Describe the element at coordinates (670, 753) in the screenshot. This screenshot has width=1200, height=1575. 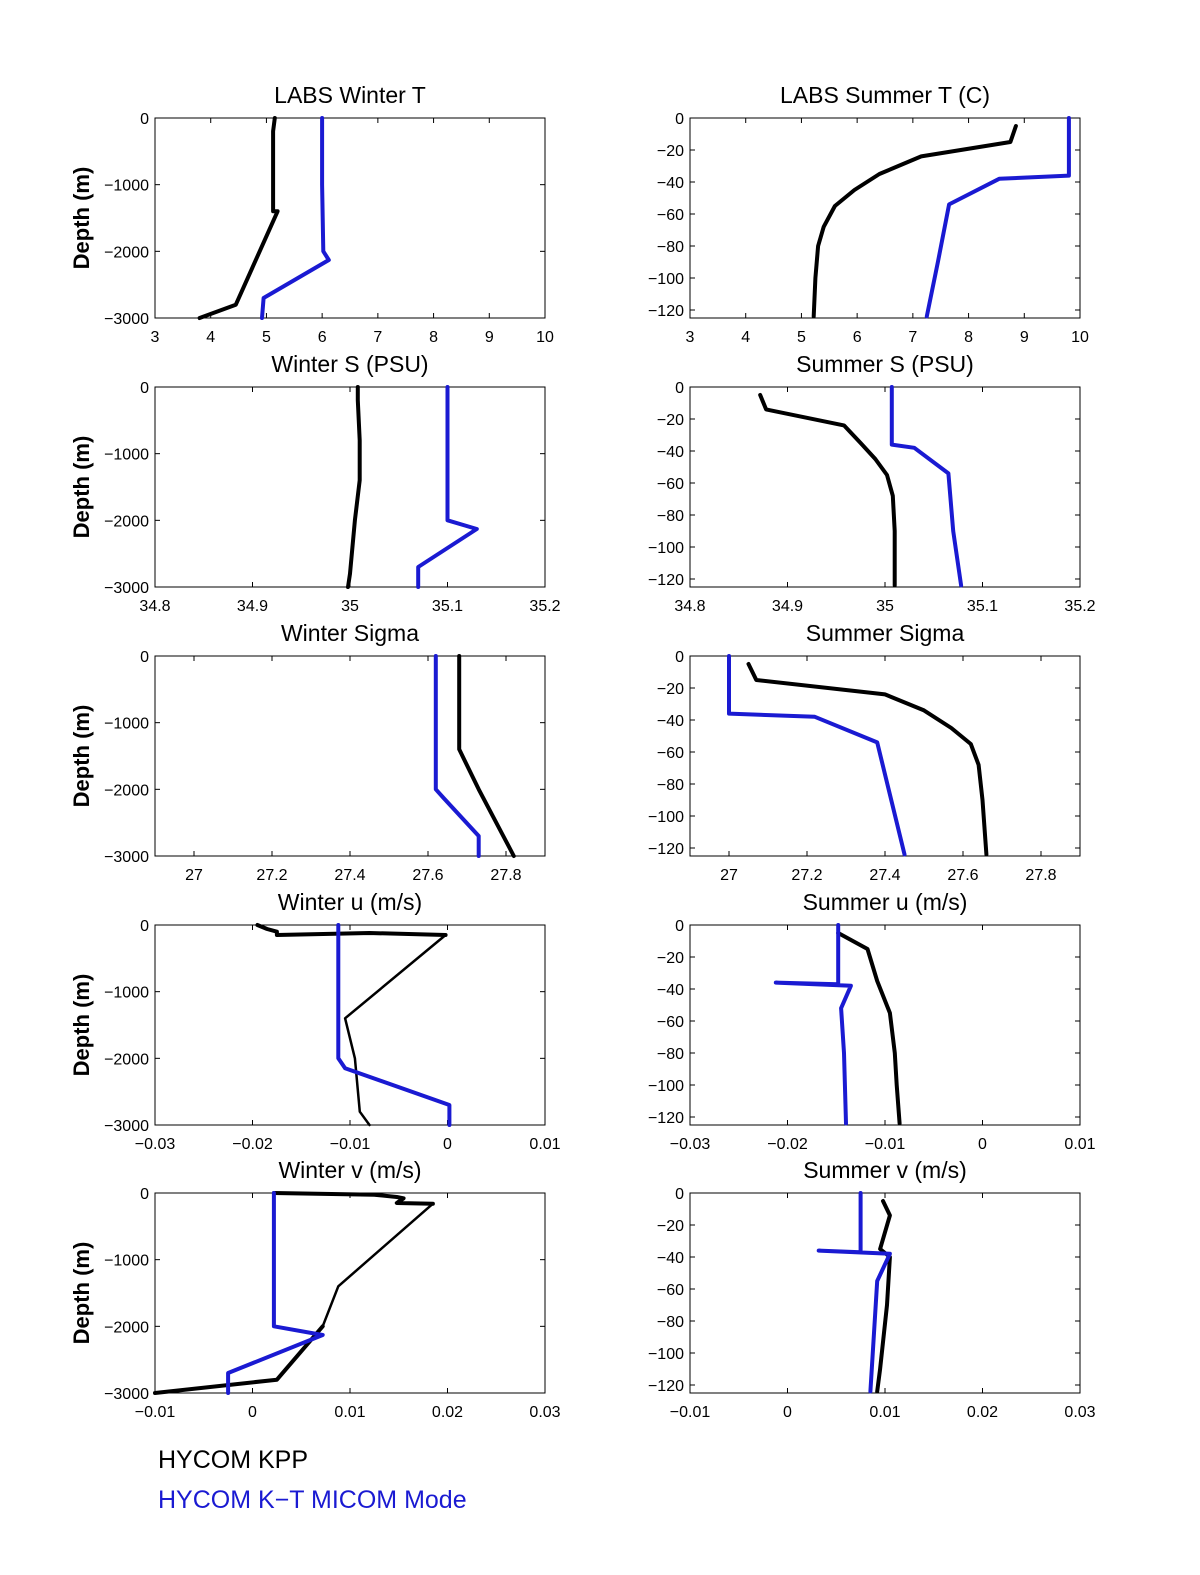
I see `panel-6-ytick-label: −60` at that location.